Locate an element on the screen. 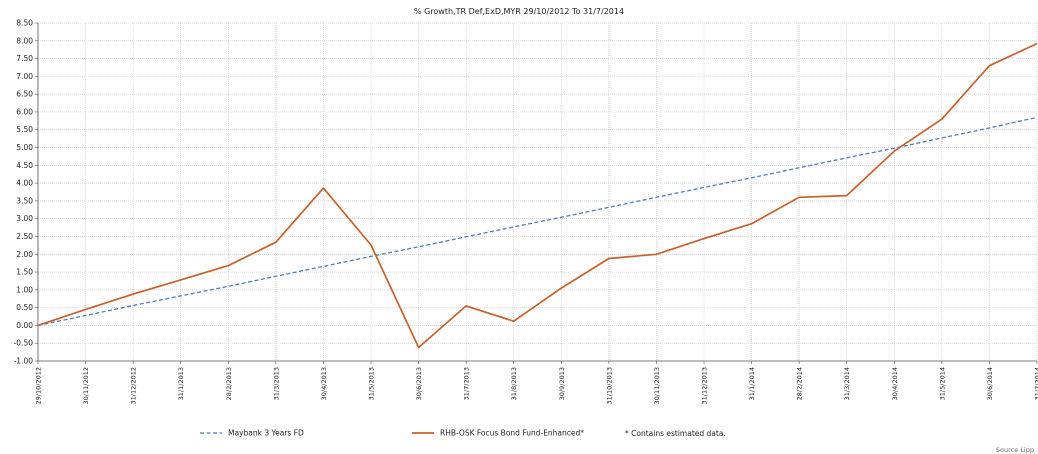 Image resolution: width=1038 pixels, height=454 pixels. x-tick-label: 30/4/2014 is located at coordinates (895, 383).